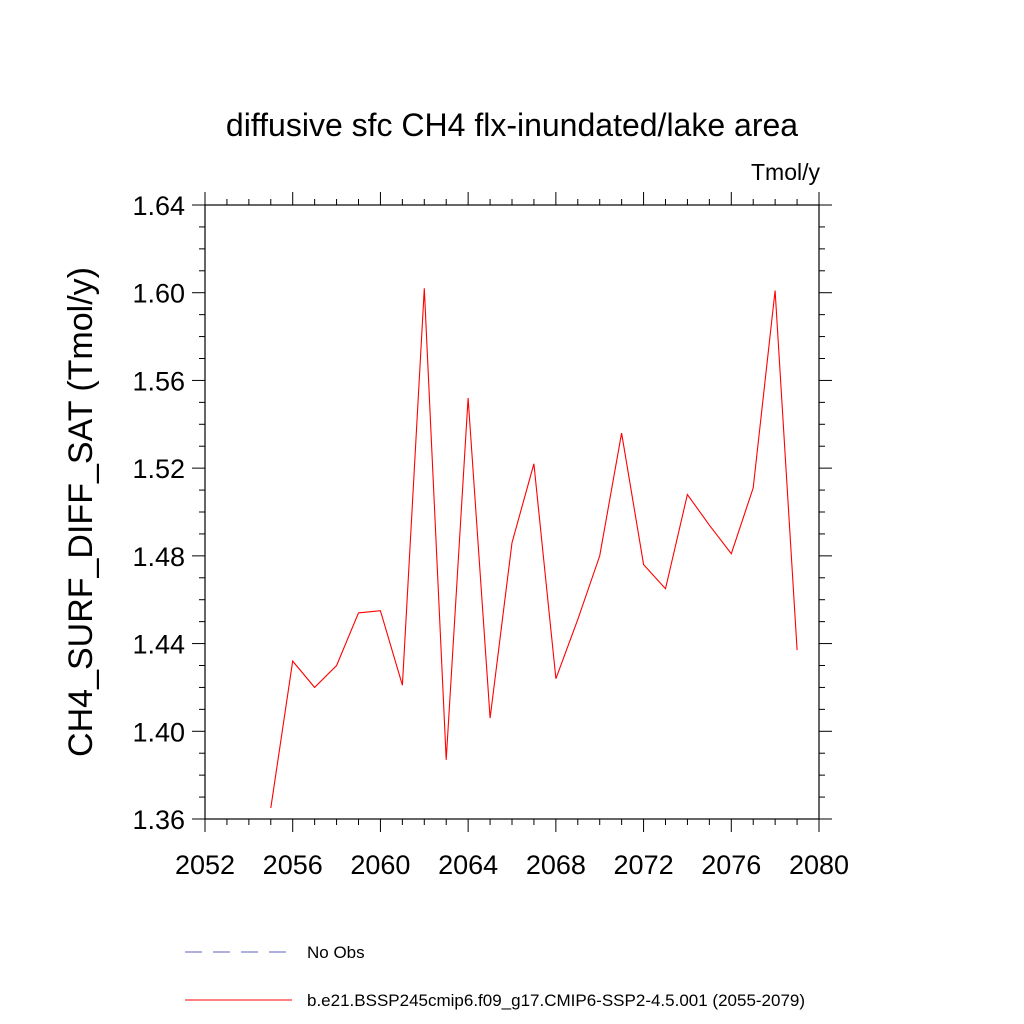 This screenshot has height=1024, width=1024. What do you see at coordinates (293, 865) in the screenshot?
I see `x-tick-label: 2056` at bounding box center [293, 865].